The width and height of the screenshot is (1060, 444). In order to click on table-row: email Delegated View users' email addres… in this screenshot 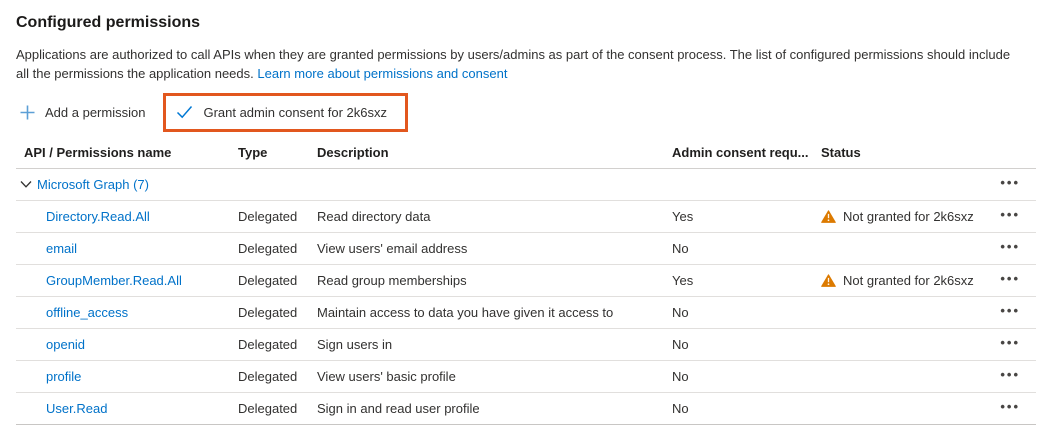, I will do `click(526, 249)`.